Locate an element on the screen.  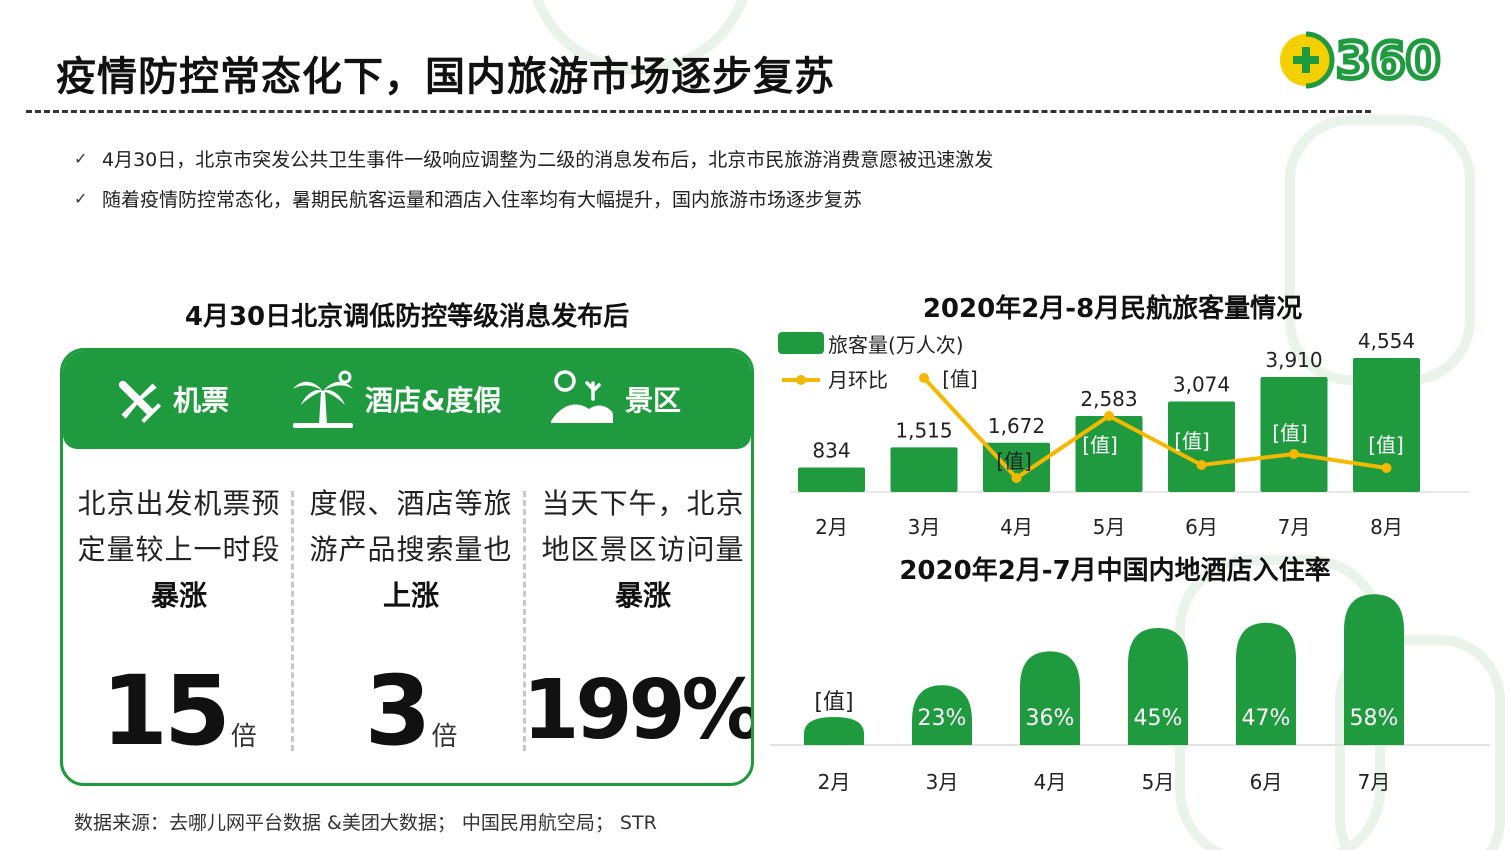
bar-value-label: 3,910 is located at coordinates (1293, 360).